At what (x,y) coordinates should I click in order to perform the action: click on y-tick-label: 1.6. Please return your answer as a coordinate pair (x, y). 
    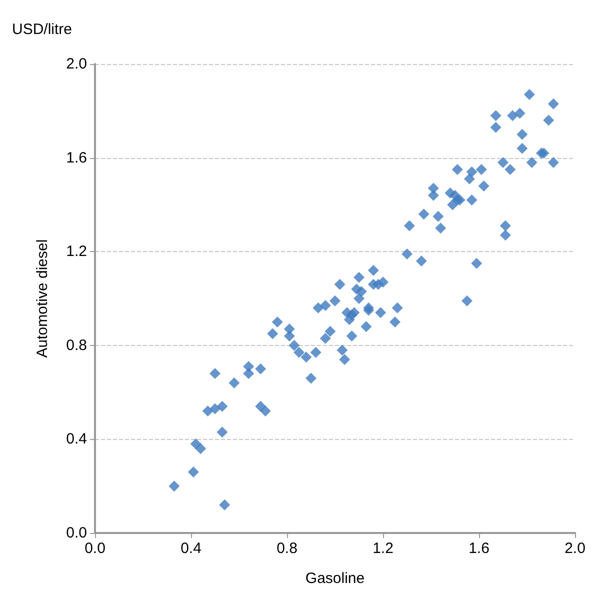
    Looking at the image, I should click on (76, 157).